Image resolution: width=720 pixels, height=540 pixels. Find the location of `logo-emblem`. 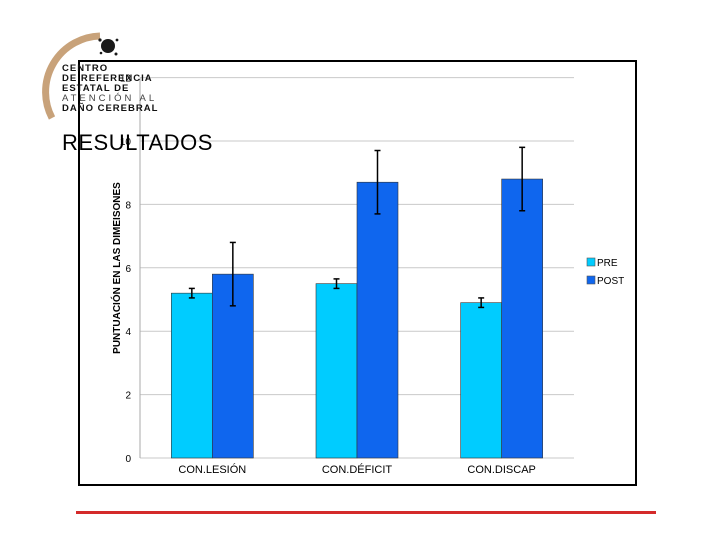

logo-emblem is located at coordinates (80, 76).